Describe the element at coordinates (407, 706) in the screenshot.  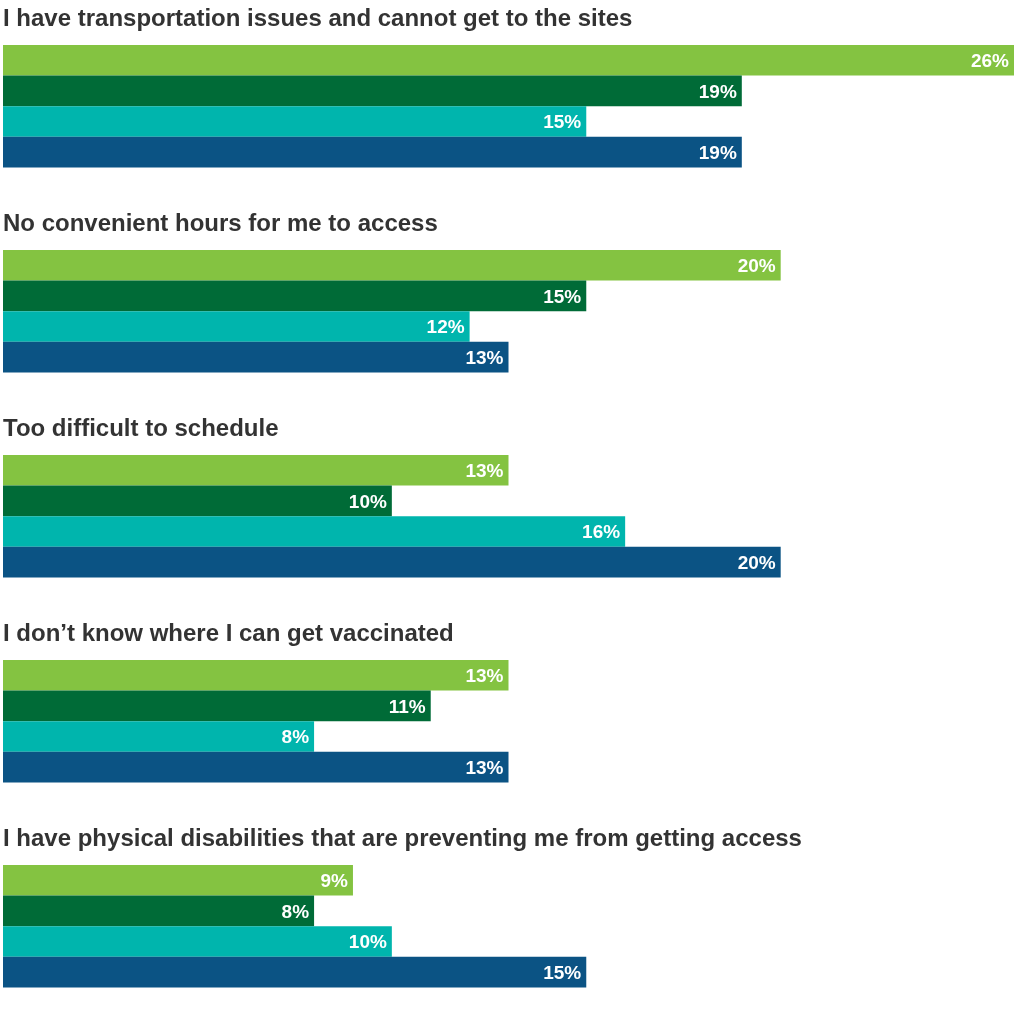
I see `data-label: 11%` at that location.